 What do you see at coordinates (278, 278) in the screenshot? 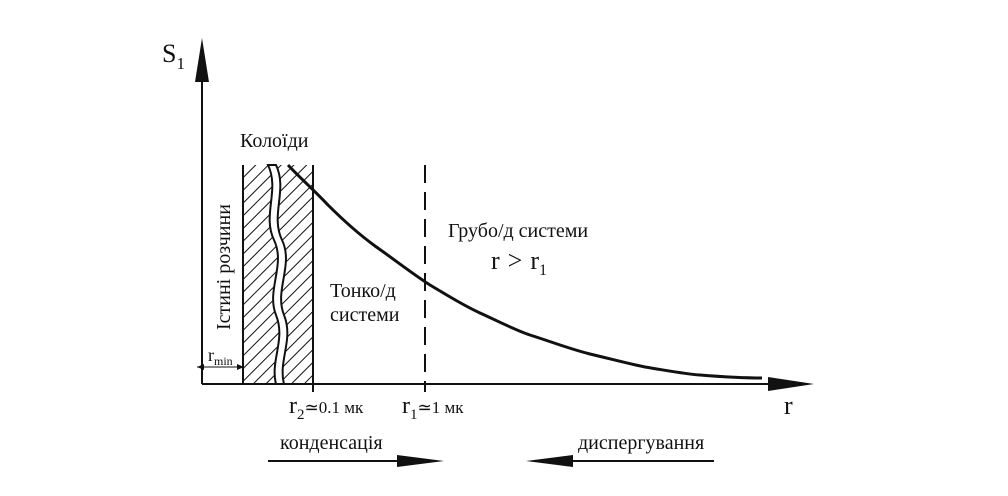
I see `colloid-hatched-band` at bounding box center [278, 278].